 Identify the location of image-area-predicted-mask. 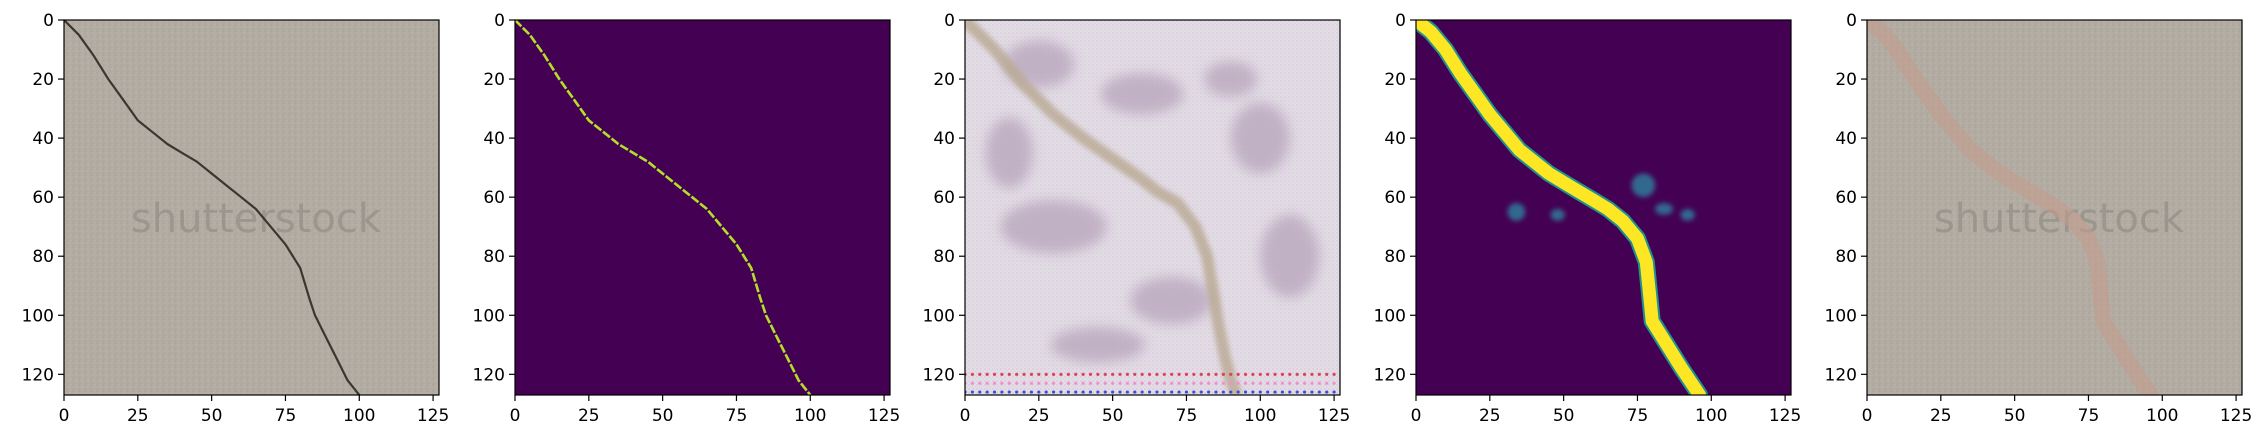
(1603, 207).